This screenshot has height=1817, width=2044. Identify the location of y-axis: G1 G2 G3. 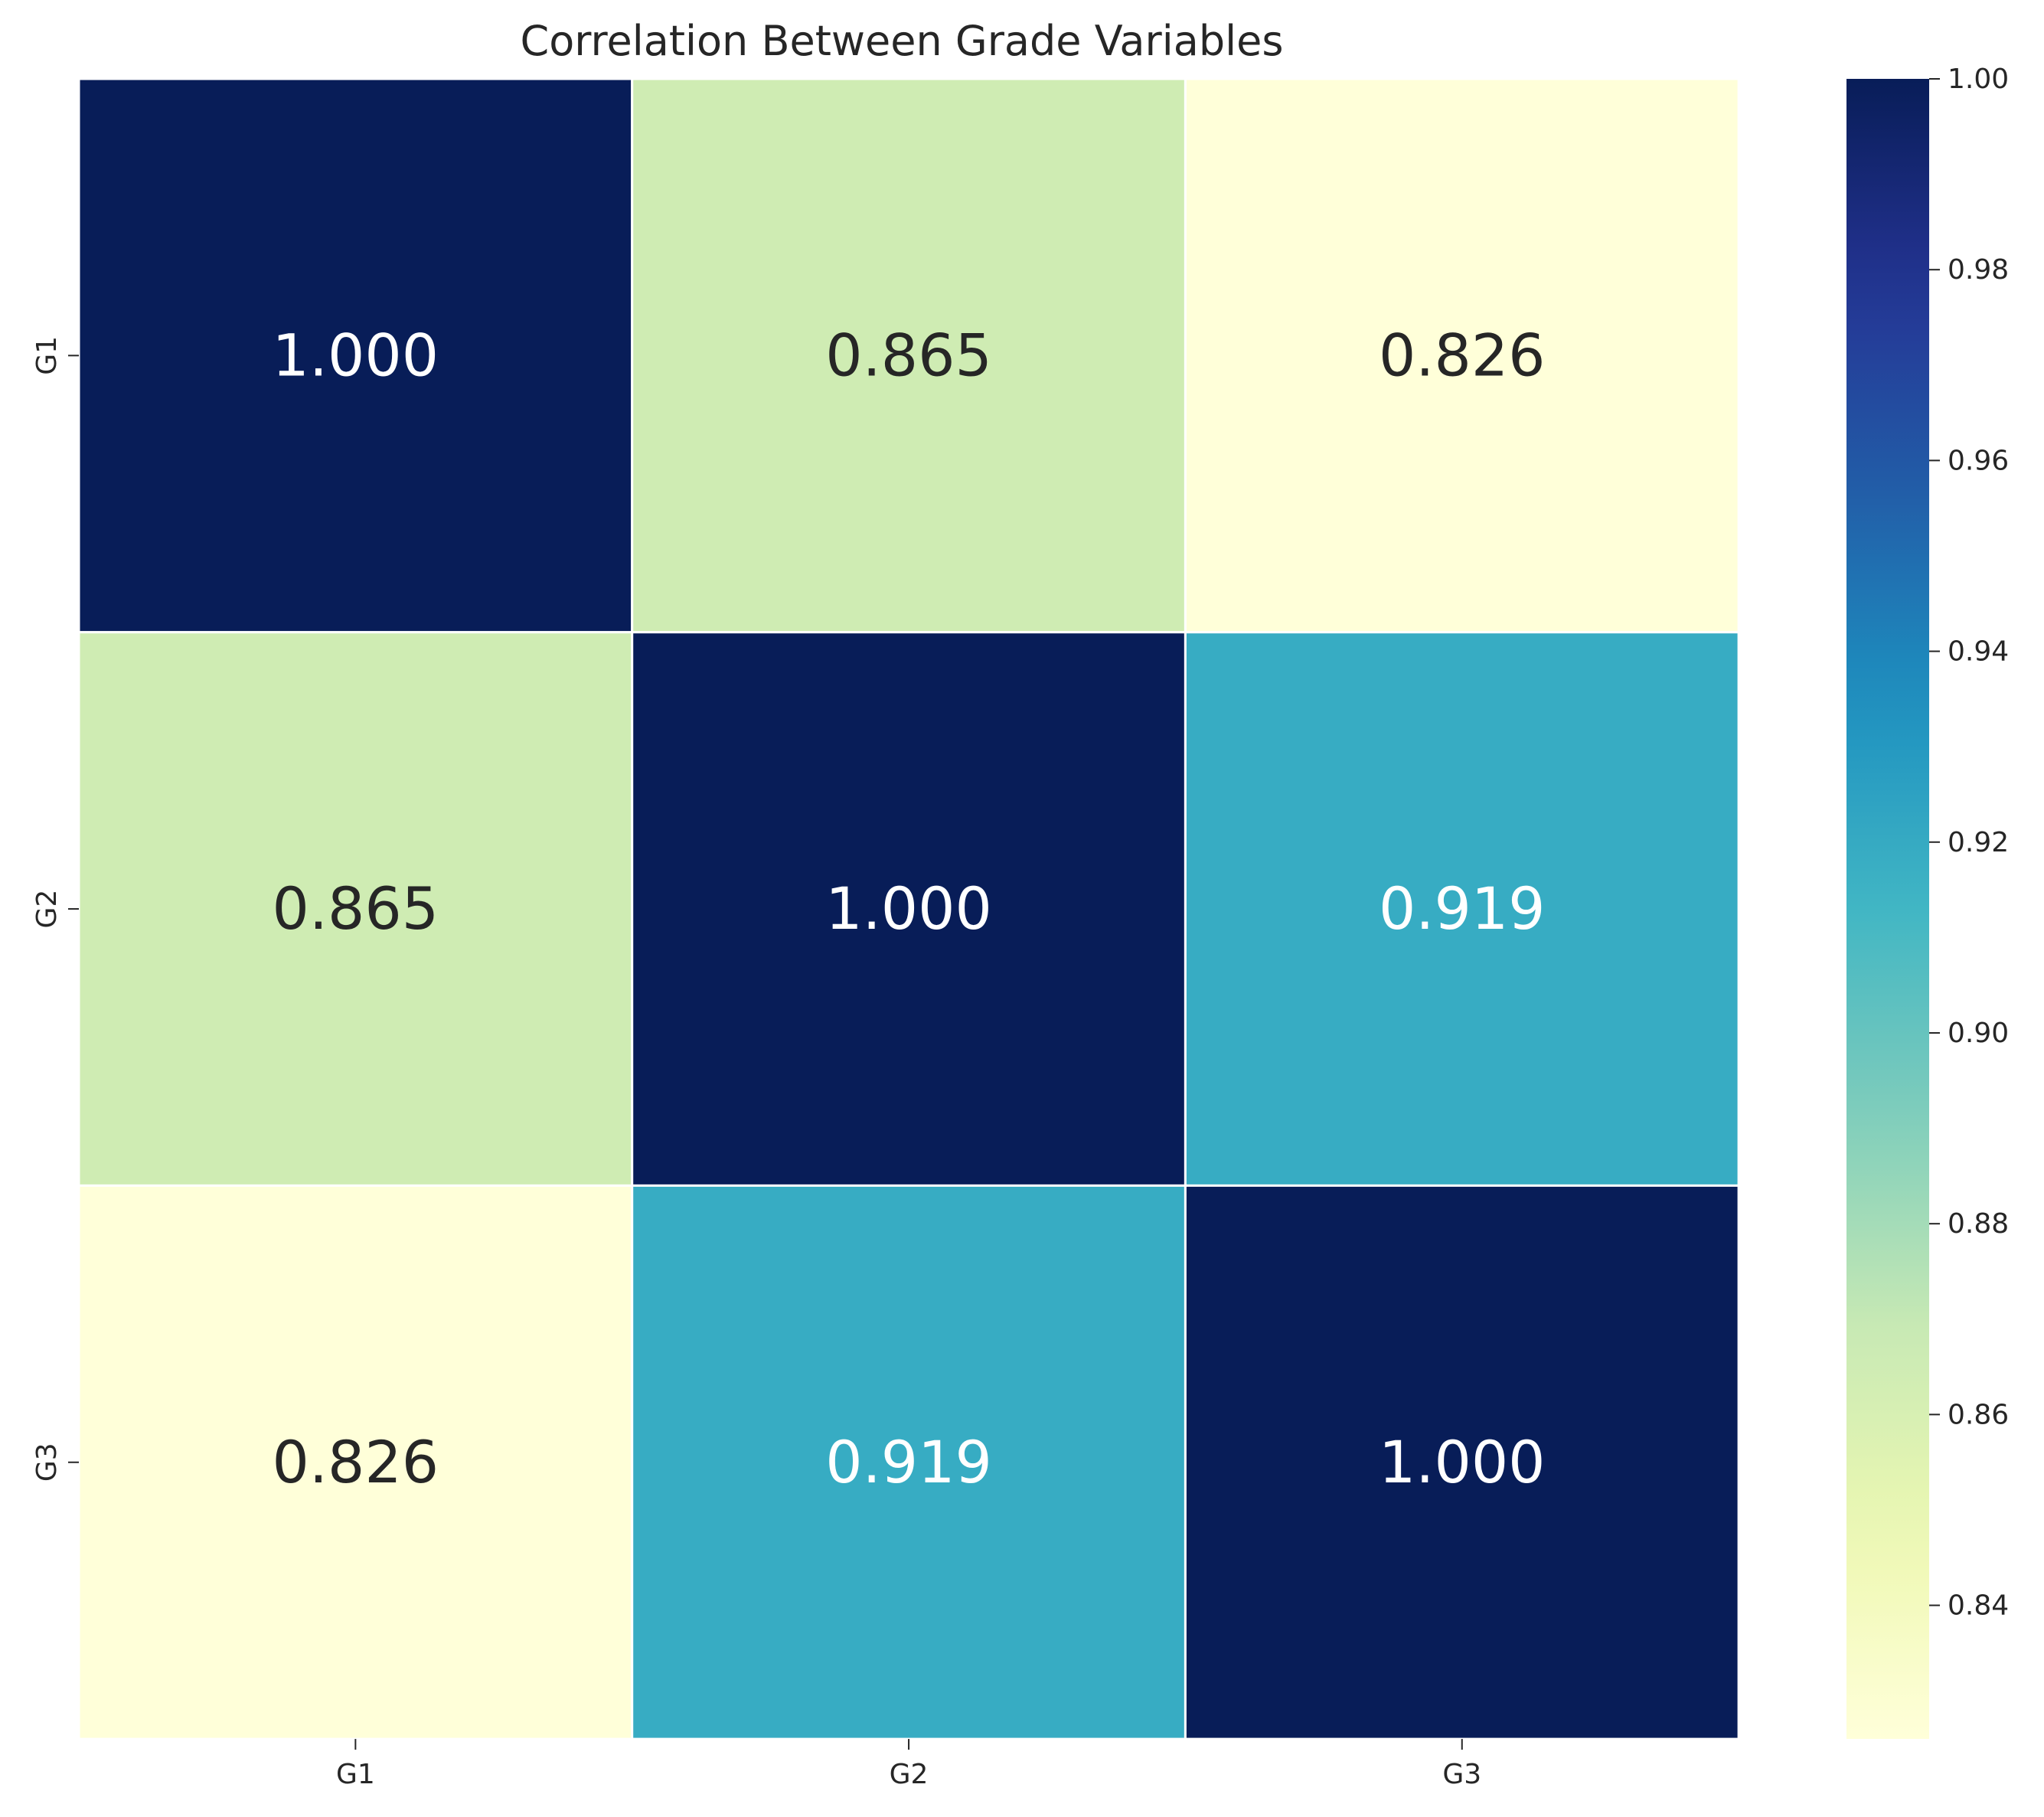
(55, 909).